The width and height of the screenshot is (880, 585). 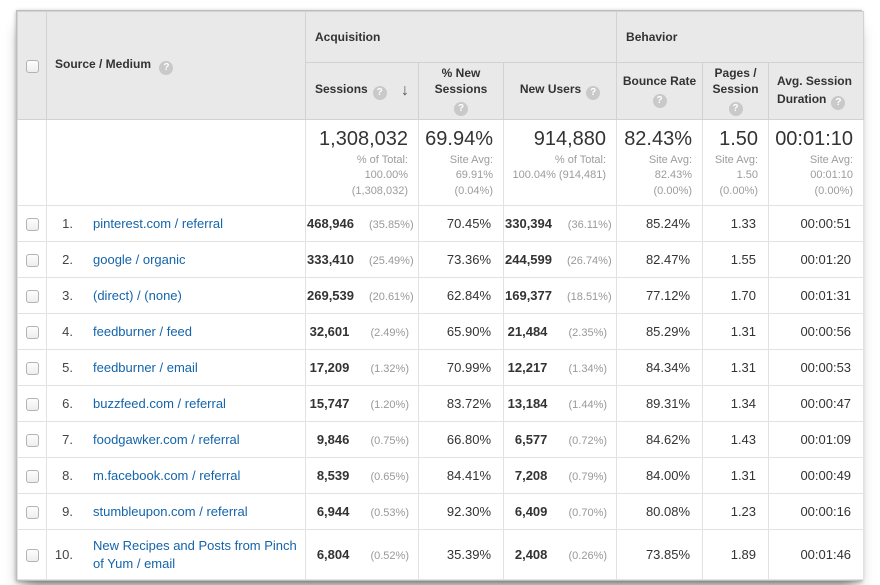 I want to click on group-header-behavior: Behavior, so click(x=740, y=37).